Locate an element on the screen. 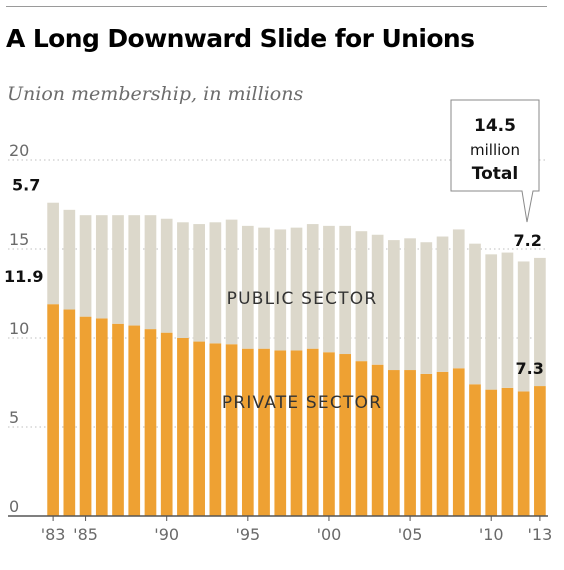  x-tick-label: '83 is located at coordinates (53, 534).